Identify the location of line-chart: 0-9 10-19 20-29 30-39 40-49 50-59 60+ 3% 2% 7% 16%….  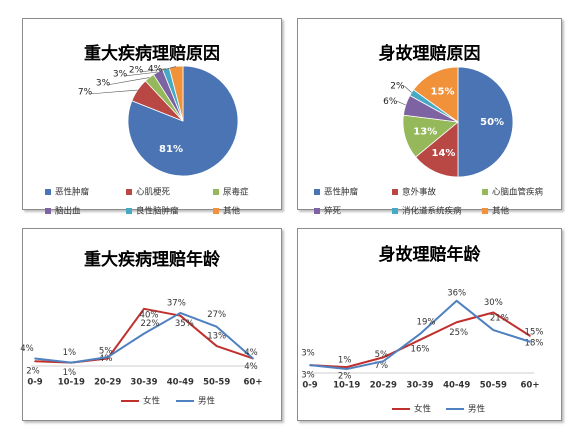
(422, 351).